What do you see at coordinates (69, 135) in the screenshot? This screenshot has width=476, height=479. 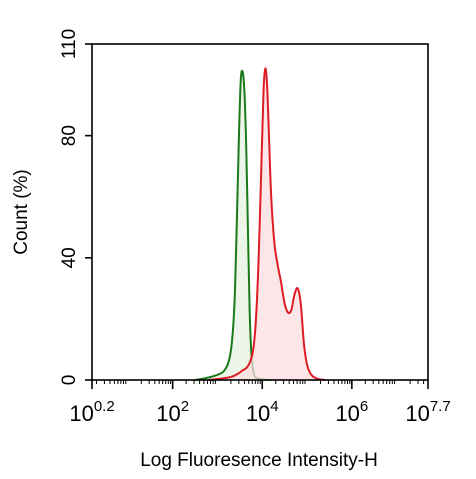 I see `y-tick-label: 80` at bounding box center [69, 135].